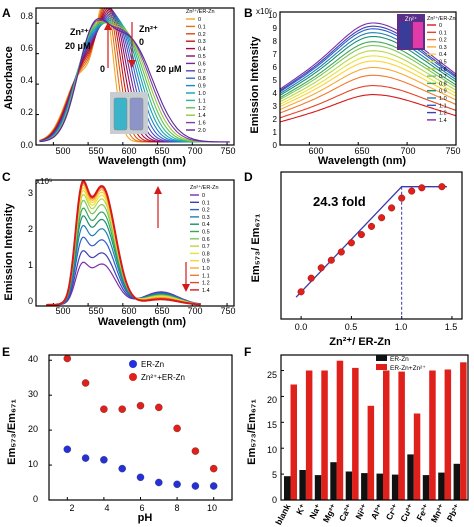  I want to click on panel-a-legend-title: Zn²⁺/ER-Zn, so click(200, 11).